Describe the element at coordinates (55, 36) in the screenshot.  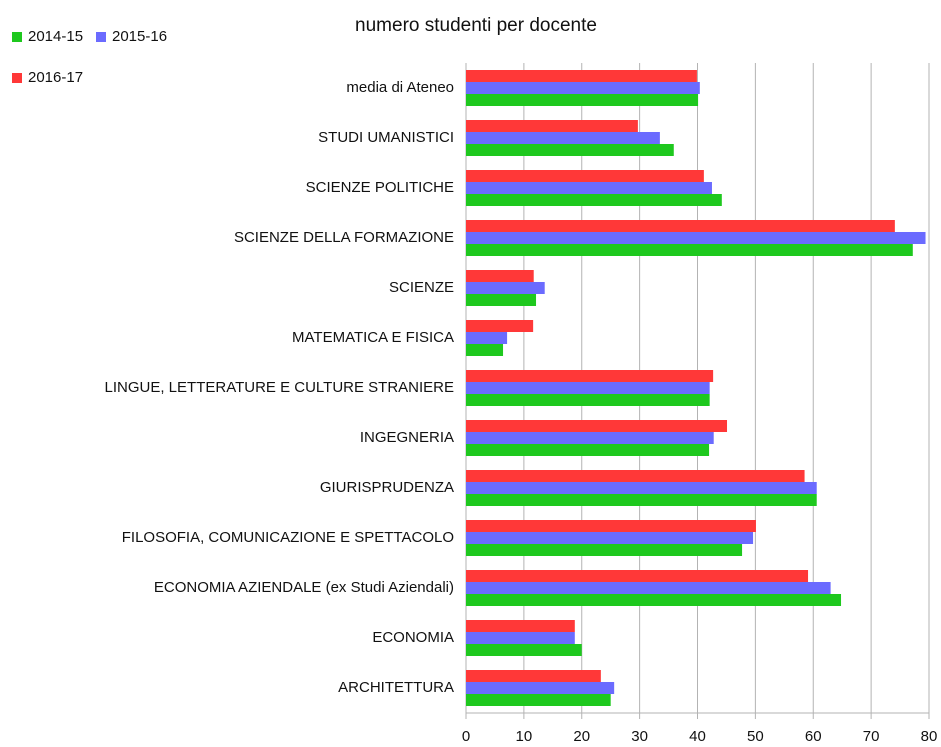
I see `legend-label: 2014-15` at that location.